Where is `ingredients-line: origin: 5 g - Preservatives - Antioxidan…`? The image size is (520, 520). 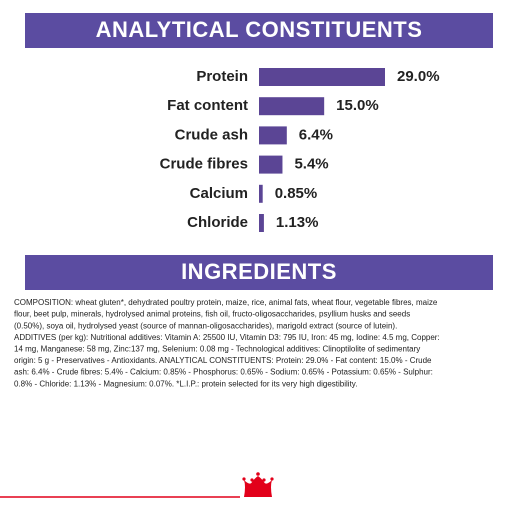
ingredients-line: origin: 5 g - Preservatives - Antioxidan… is located at coordinates (223, 360).